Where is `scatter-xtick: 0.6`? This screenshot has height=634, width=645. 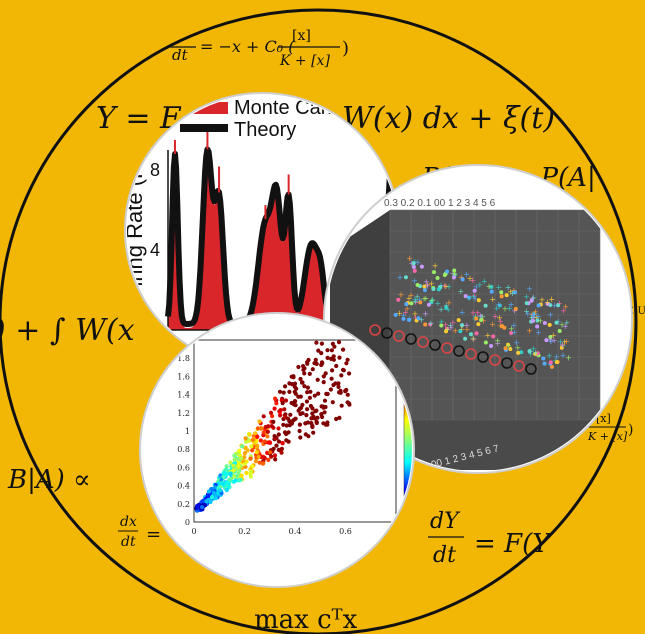 scatter-xtick: 0.6 is located at coordinates (345, 531).